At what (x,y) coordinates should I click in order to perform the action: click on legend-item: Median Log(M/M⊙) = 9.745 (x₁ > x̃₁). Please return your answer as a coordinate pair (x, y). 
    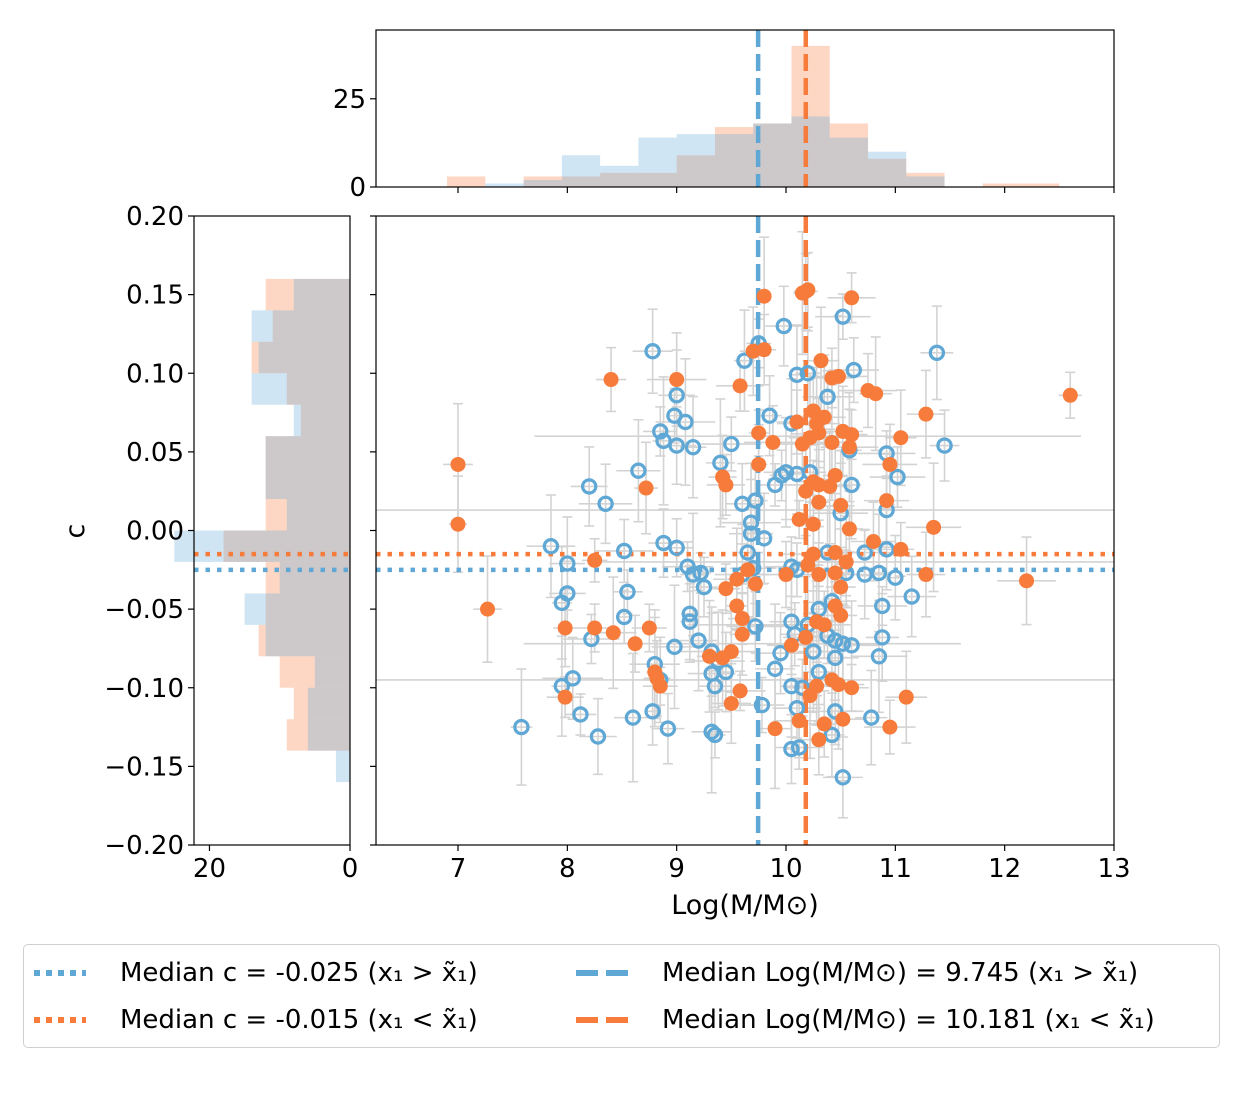
    Looking at the image, I should click on (857, 973).